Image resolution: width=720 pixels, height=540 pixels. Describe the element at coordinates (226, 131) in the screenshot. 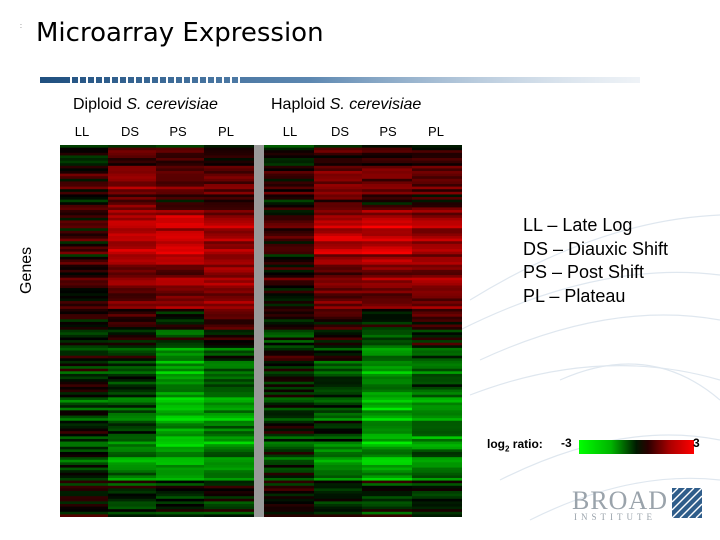

I see `column-label-diploid-pl: PL` at that location.